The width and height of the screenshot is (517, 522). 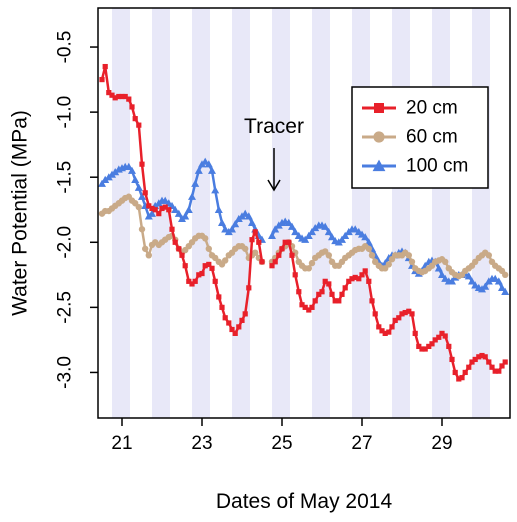 What do you see at coordinates (420, 137) in the screenshot?
I see `legend: 20 cm 60 cm 100 cm` at bounding box center [420, 137].